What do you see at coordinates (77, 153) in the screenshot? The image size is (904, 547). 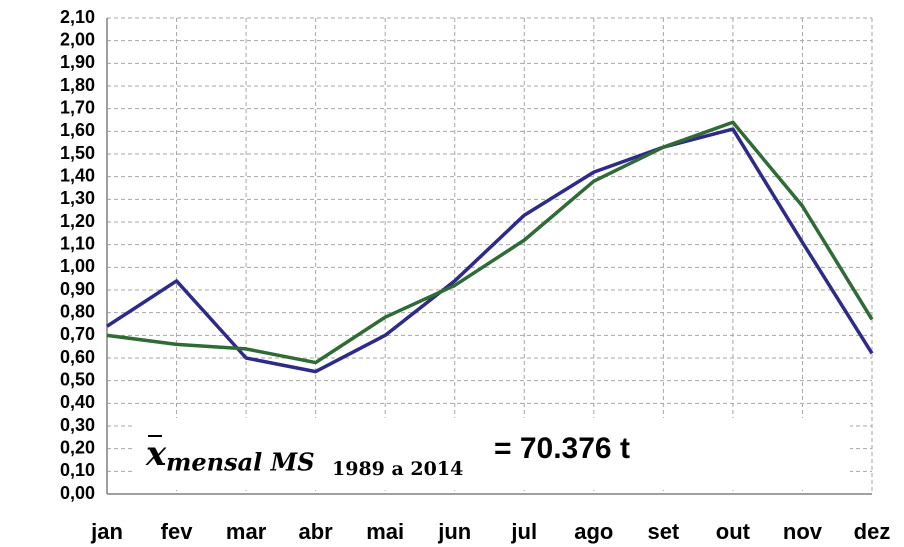 I see `y-tick-label: 1,50` at bounding box center [77, 153].